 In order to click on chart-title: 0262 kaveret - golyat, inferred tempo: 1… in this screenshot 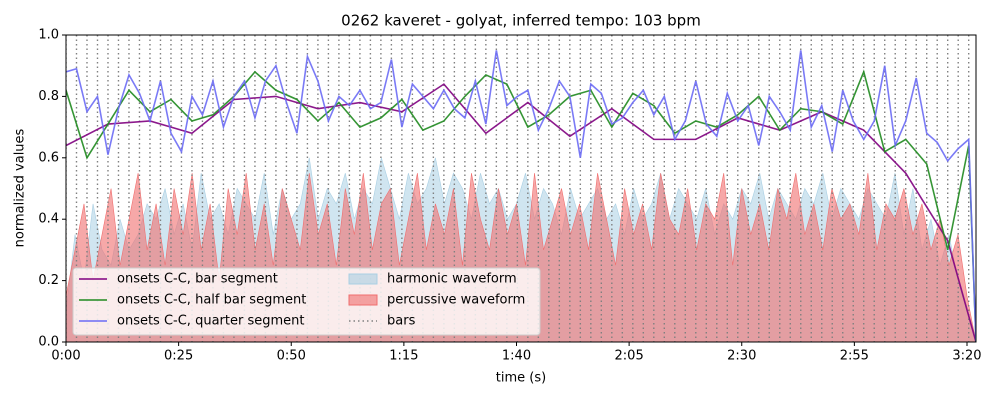, I will do `click(521, 21)`.